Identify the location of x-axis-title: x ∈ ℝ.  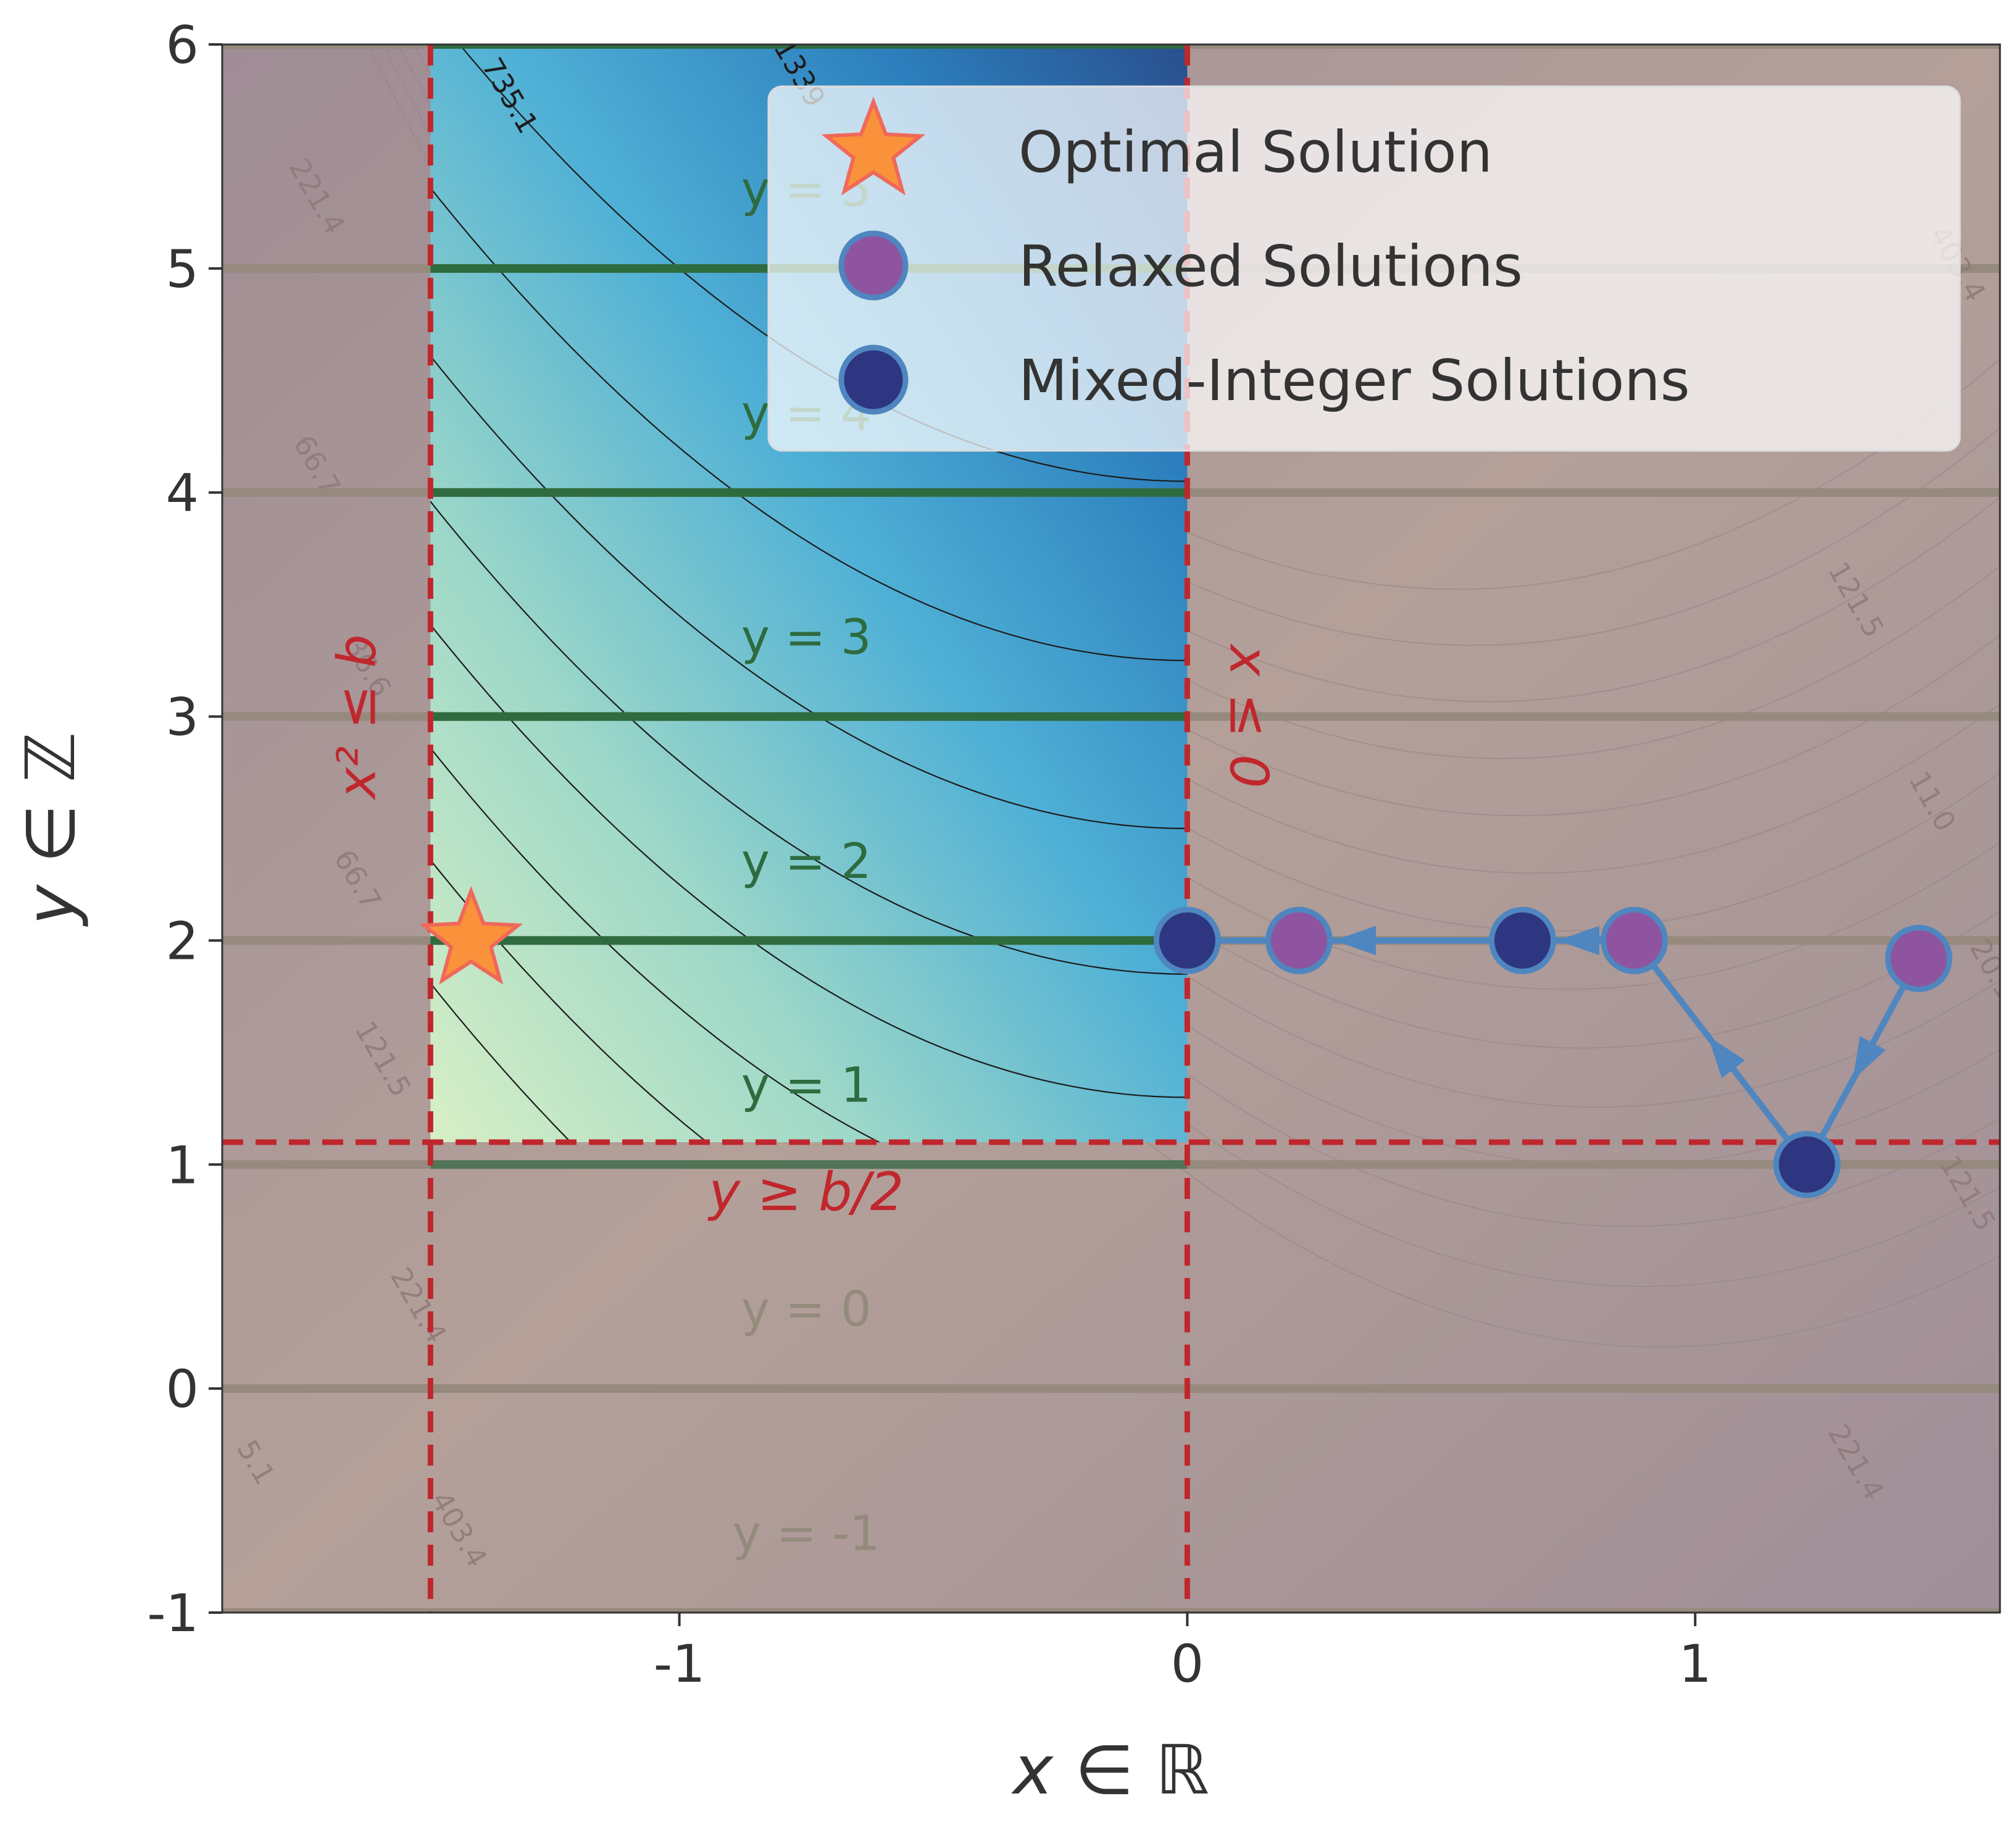
(1110, 1771).